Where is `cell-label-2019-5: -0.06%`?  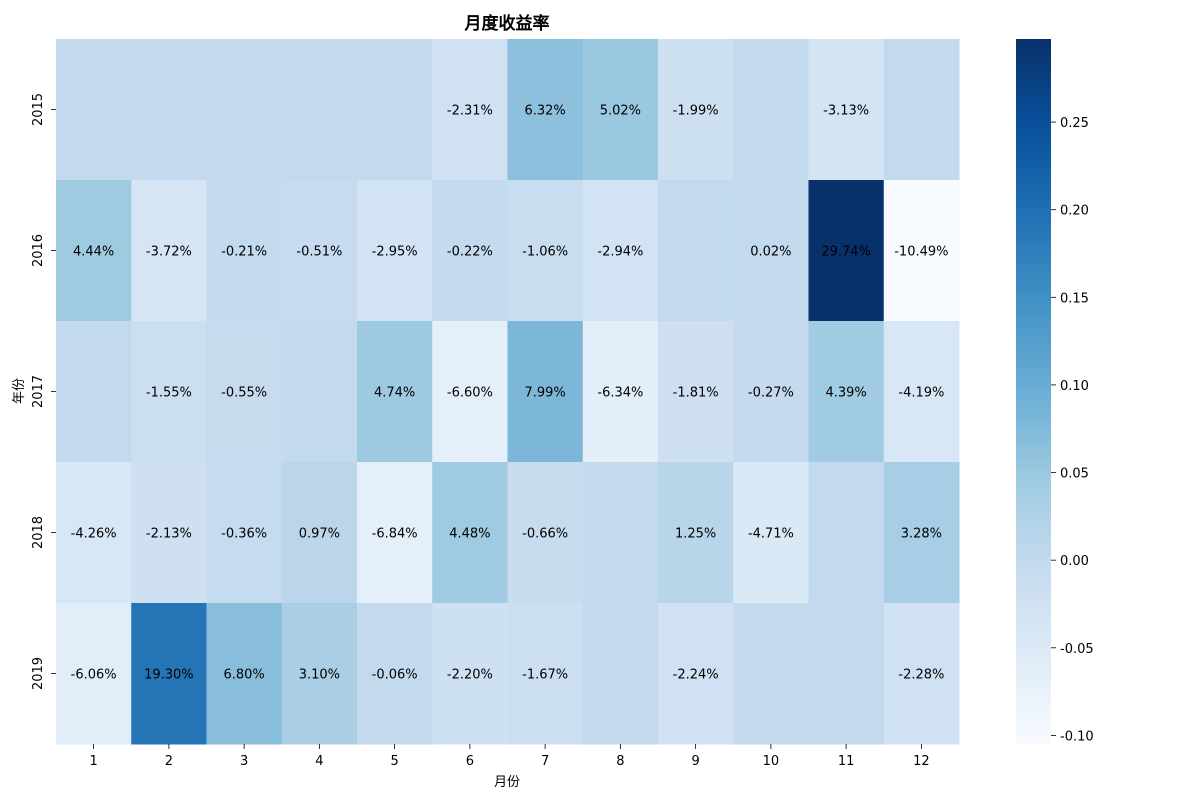 cell-label-2019-5: -0.06% is located at coordinates (395, 675).